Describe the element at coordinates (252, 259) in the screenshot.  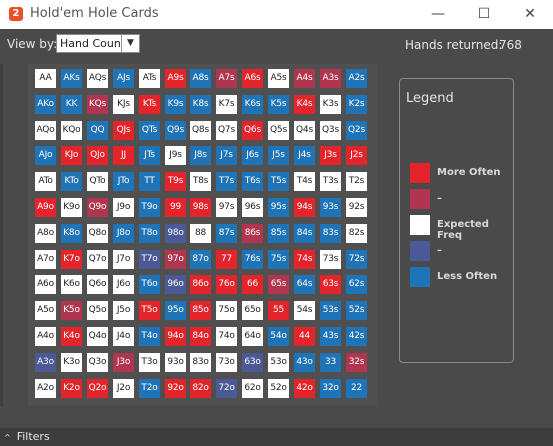
I see `hand-cell: 76s` at that location.